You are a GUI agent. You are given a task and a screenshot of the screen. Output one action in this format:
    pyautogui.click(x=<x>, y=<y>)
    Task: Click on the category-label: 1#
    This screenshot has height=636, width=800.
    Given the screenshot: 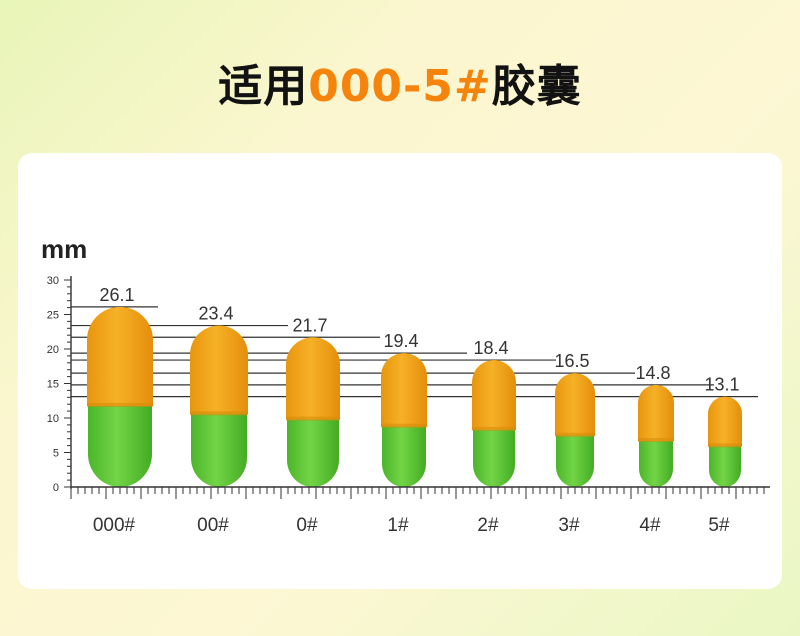 What is the action you would take?
    pyautogui.click(x=398, y=525)
    